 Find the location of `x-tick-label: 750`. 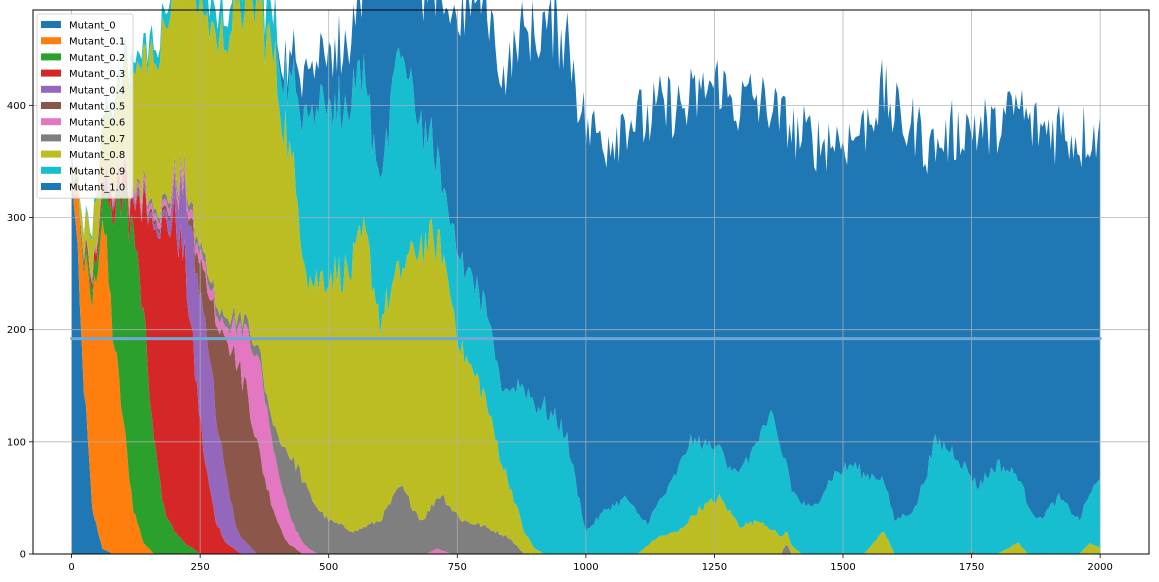

x-tick-label: 750 is located at coordinates (457, 567).